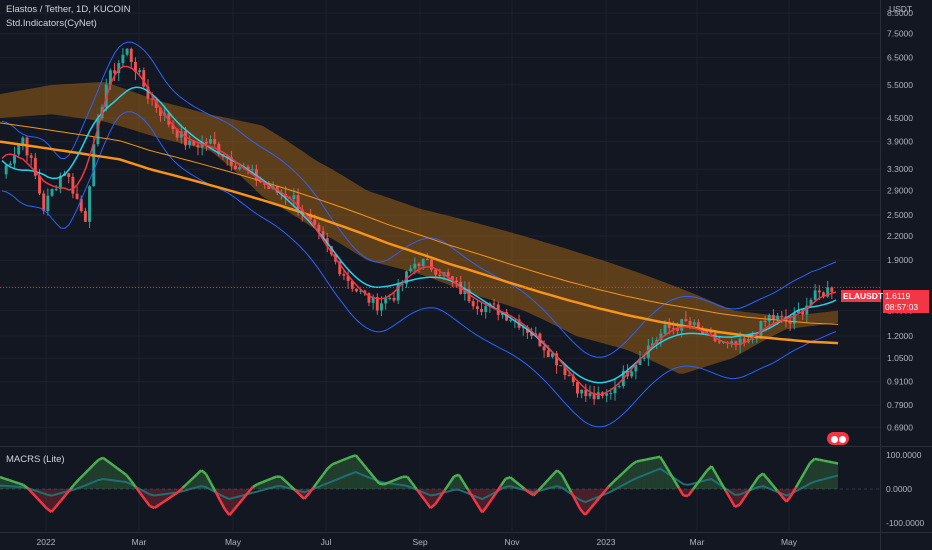  What do you see at coordinates (900, 215) in the screenshot?
I see `price-tick-label: 2.5000` at bounding box center [900, 215].